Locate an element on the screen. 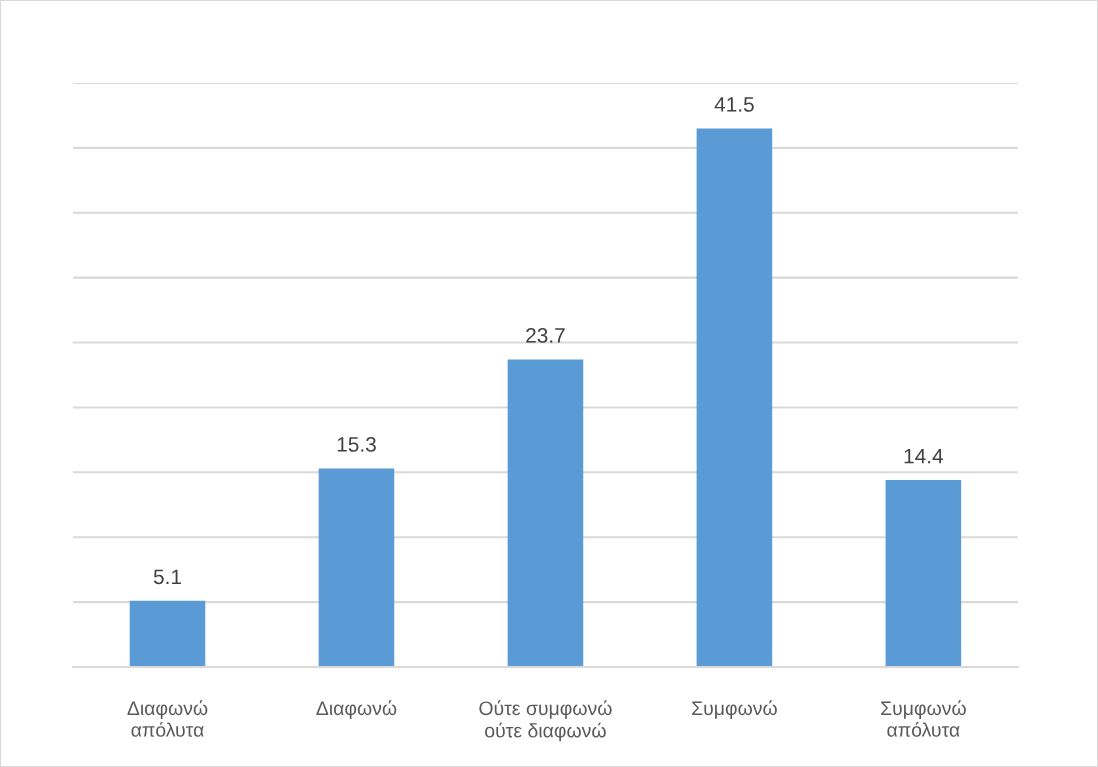  x-tick-label: Ούτε συμφωνώ ούτε διαφωνώ is located at coordinates (545, 721).